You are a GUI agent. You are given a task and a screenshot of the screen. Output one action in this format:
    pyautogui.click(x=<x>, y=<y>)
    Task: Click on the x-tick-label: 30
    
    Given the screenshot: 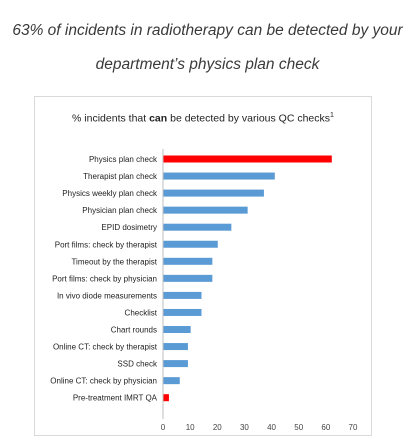 What is the action you would take?
    pyautogui.click(x=244, y=427)
    